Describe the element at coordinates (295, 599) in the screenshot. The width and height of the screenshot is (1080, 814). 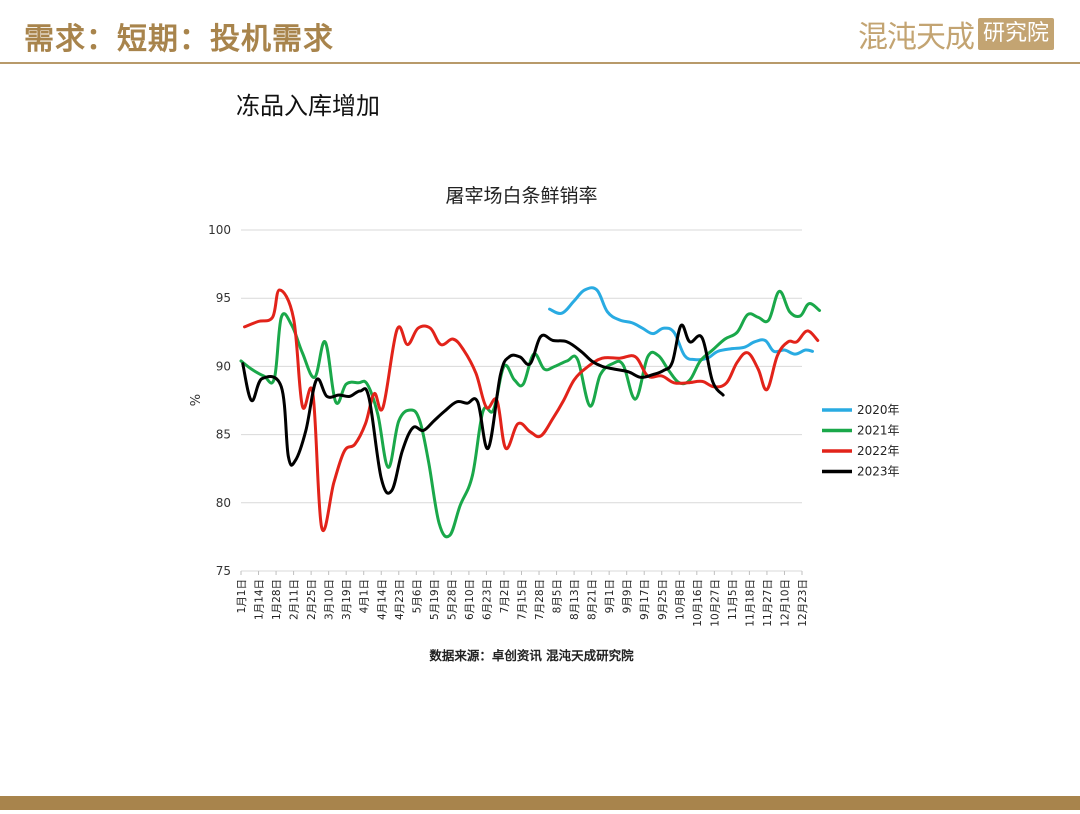
I see `x-tick-label: 2月11日` at that location.